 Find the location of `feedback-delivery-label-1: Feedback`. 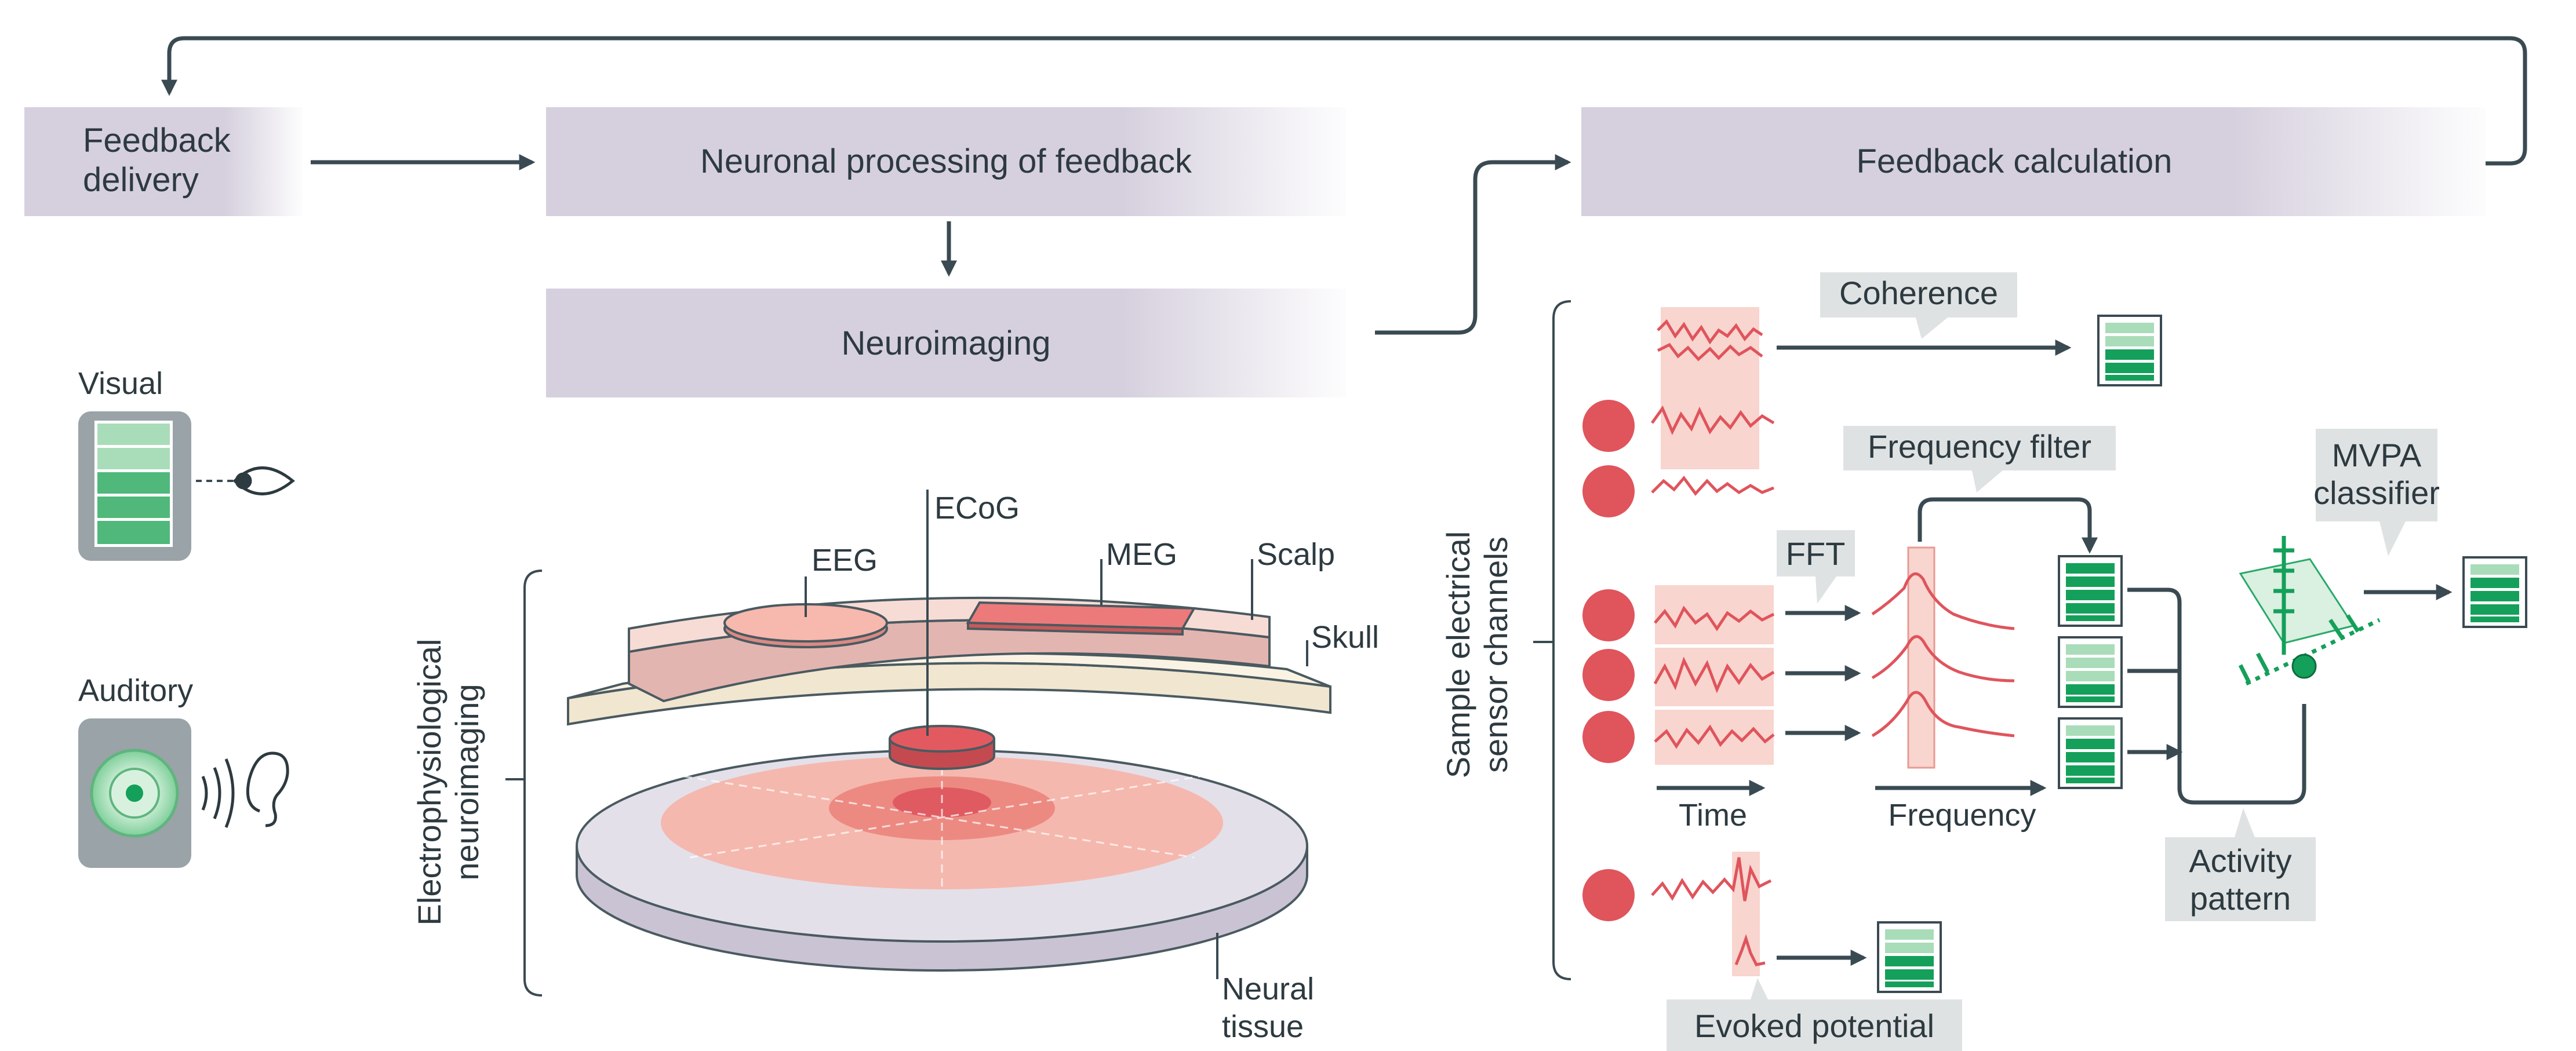

feedback-delivery-label-1: Feedback is located at coordinates (157, 141).